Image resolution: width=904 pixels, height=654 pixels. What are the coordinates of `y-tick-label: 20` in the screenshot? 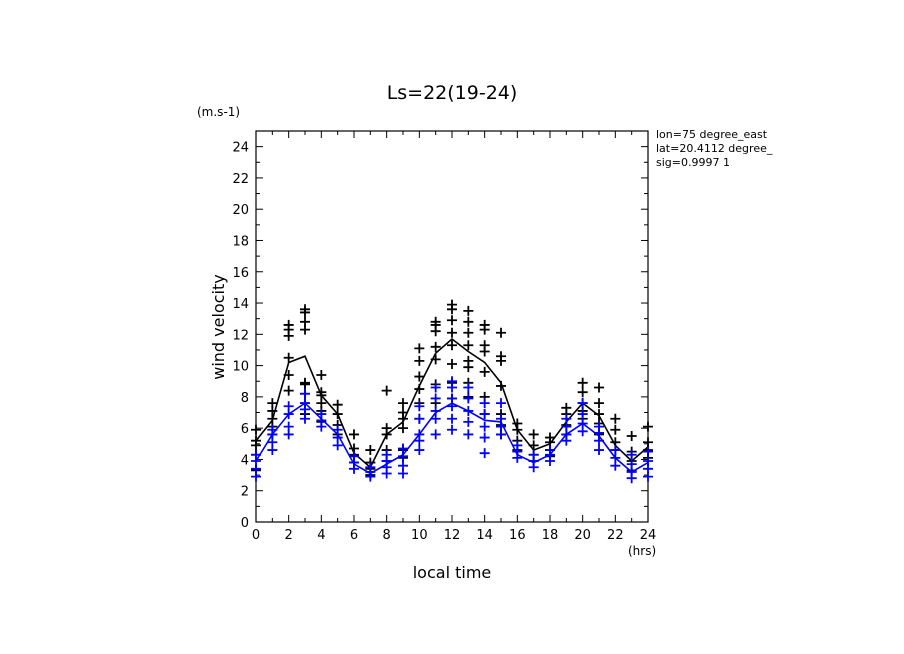 It's located at (240, 210).